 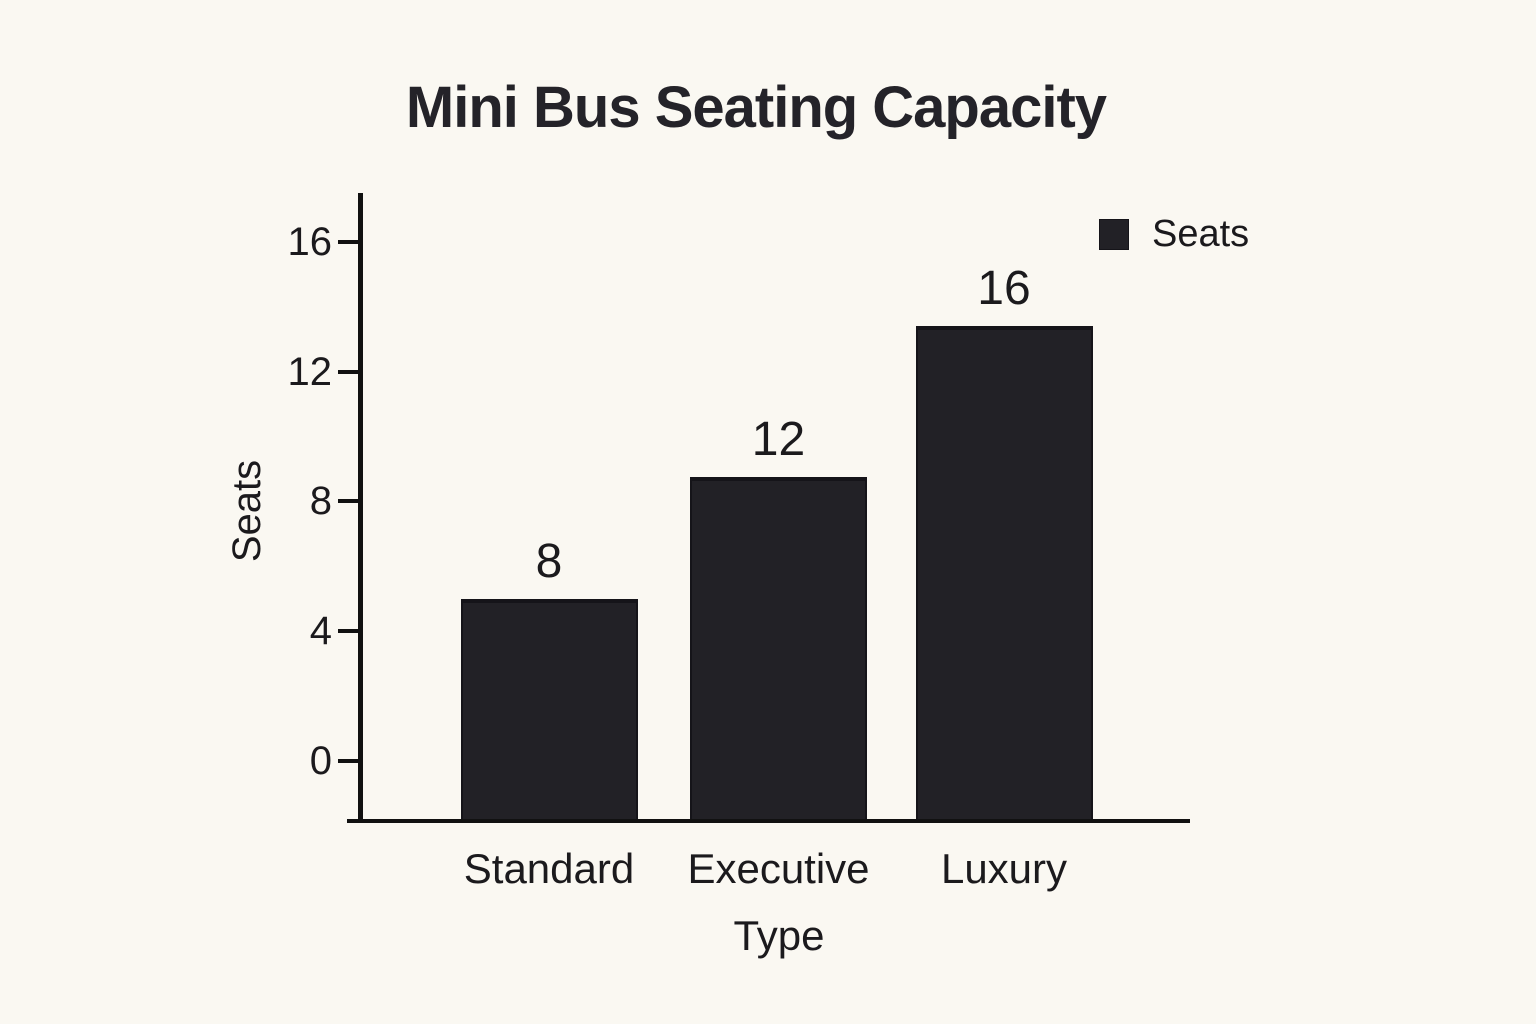 I want to click on bar-luxury, so click(x=1004, y=574).